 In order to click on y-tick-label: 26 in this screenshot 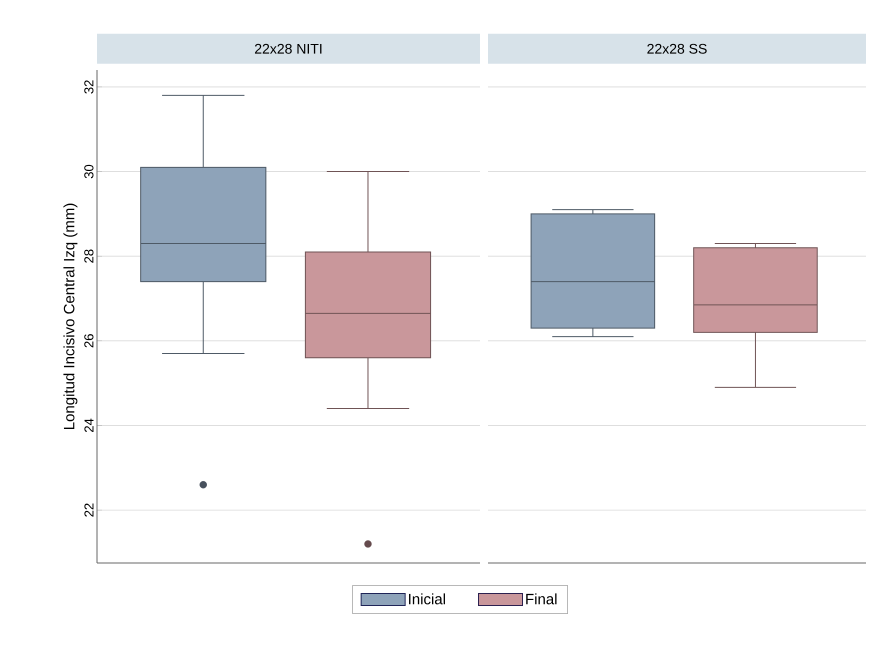, I will do `click(89, 341)`.